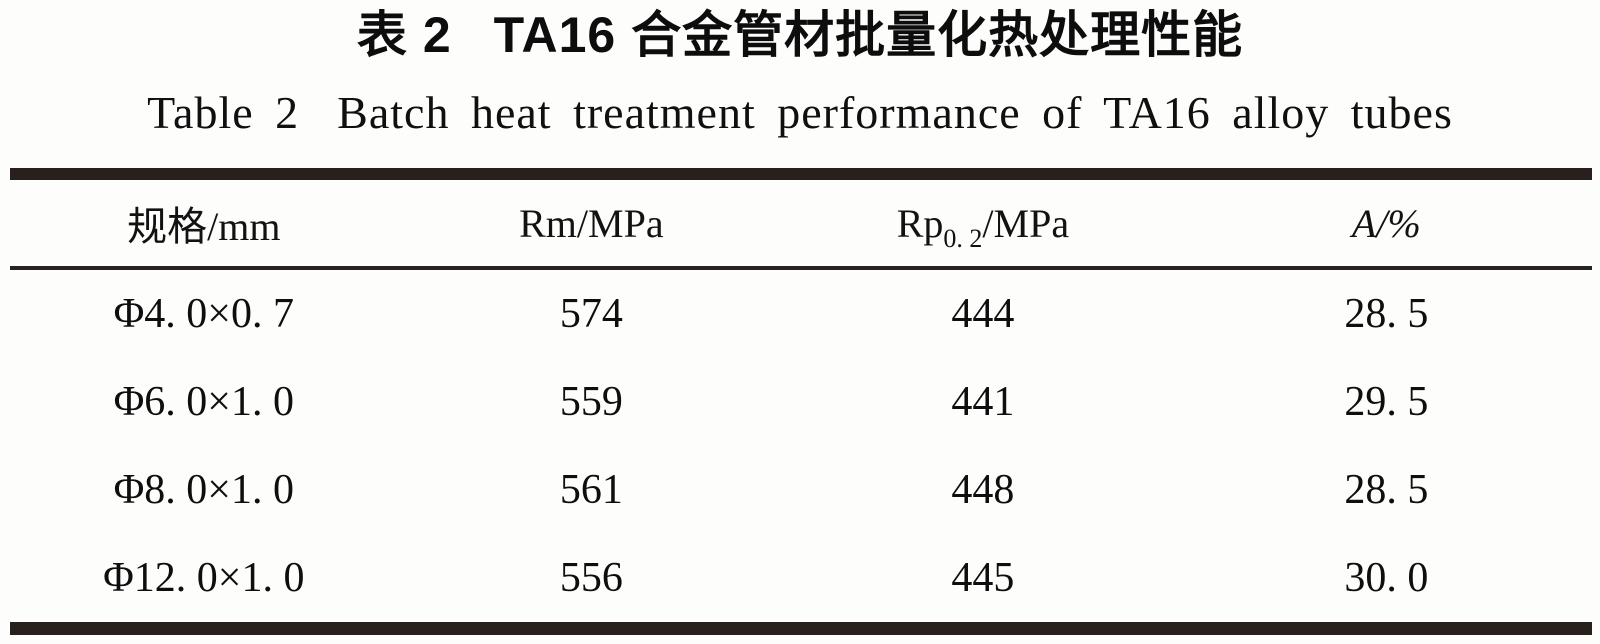  I want to click on column-header-rm: Rm/MPa, so click(591, 222).